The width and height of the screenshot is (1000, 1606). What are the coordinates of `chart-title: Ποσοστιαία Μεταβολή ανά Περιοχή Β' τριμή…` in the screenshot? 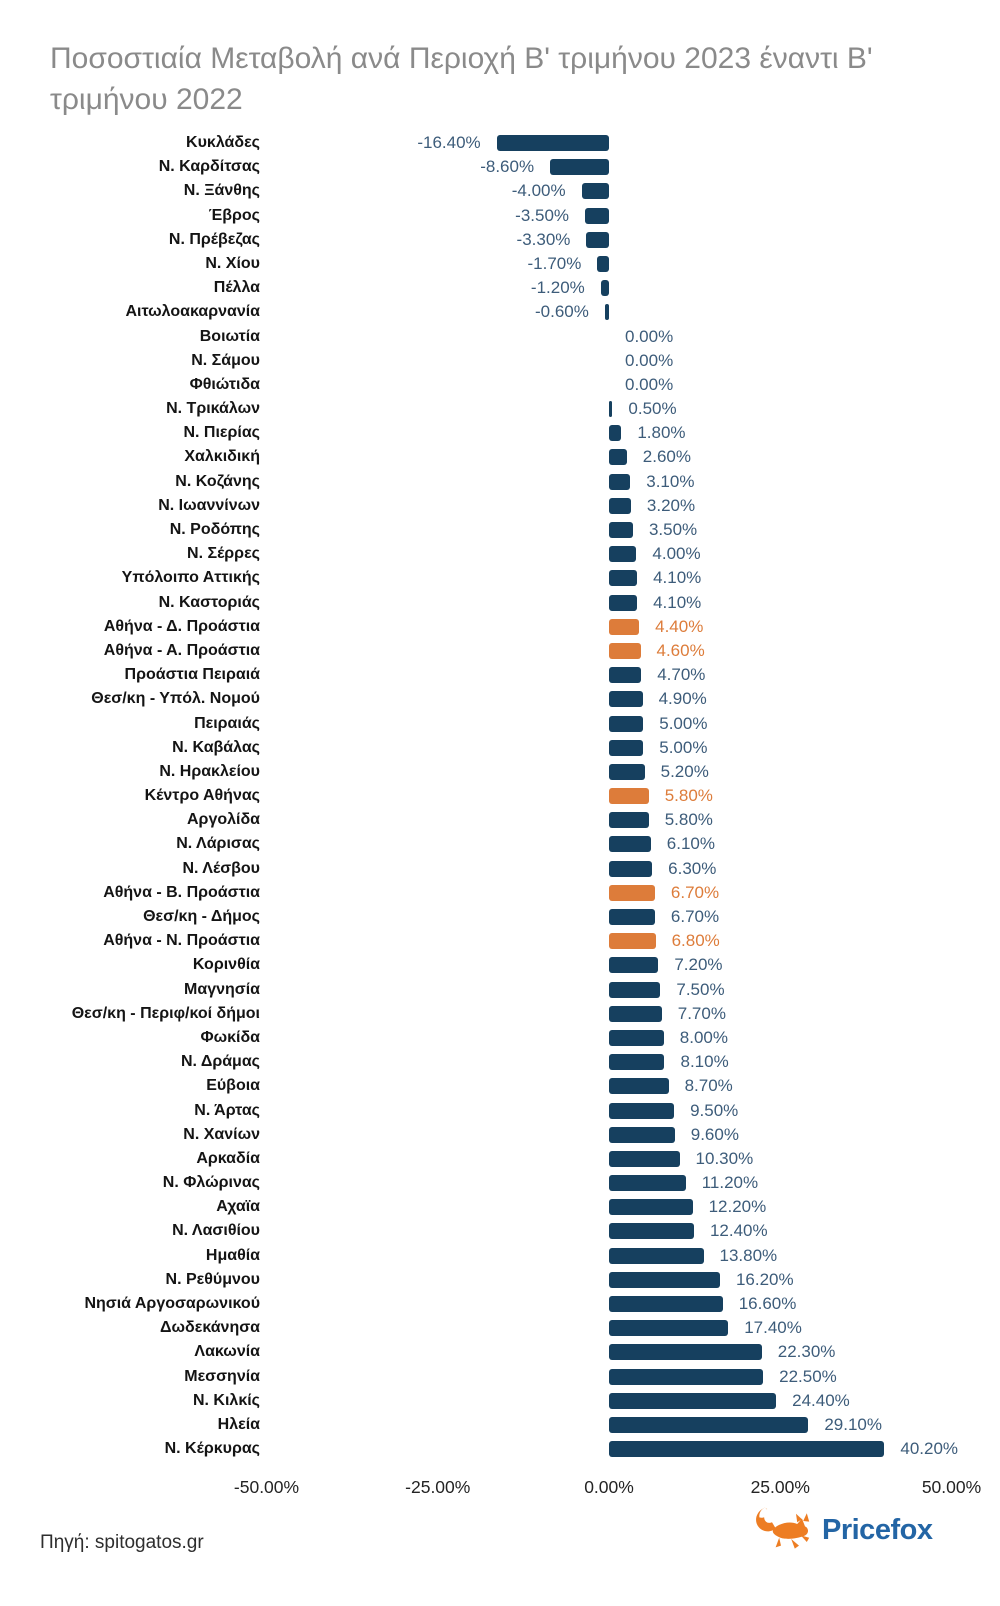 It's located at (461, 79).